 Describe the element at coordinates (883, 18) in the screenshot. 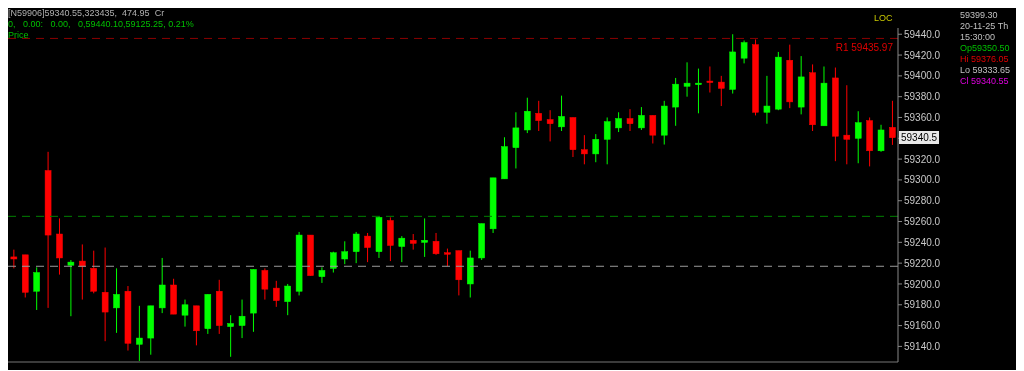

I see `text: LOC` at that location.